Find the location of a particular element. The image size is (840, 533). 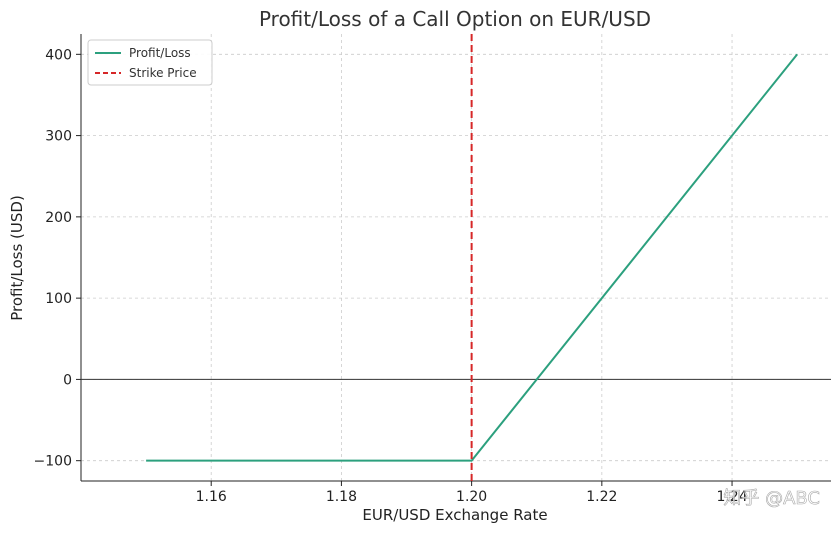

x-tick-label: 1.22 is located at coordinates (601, 497).